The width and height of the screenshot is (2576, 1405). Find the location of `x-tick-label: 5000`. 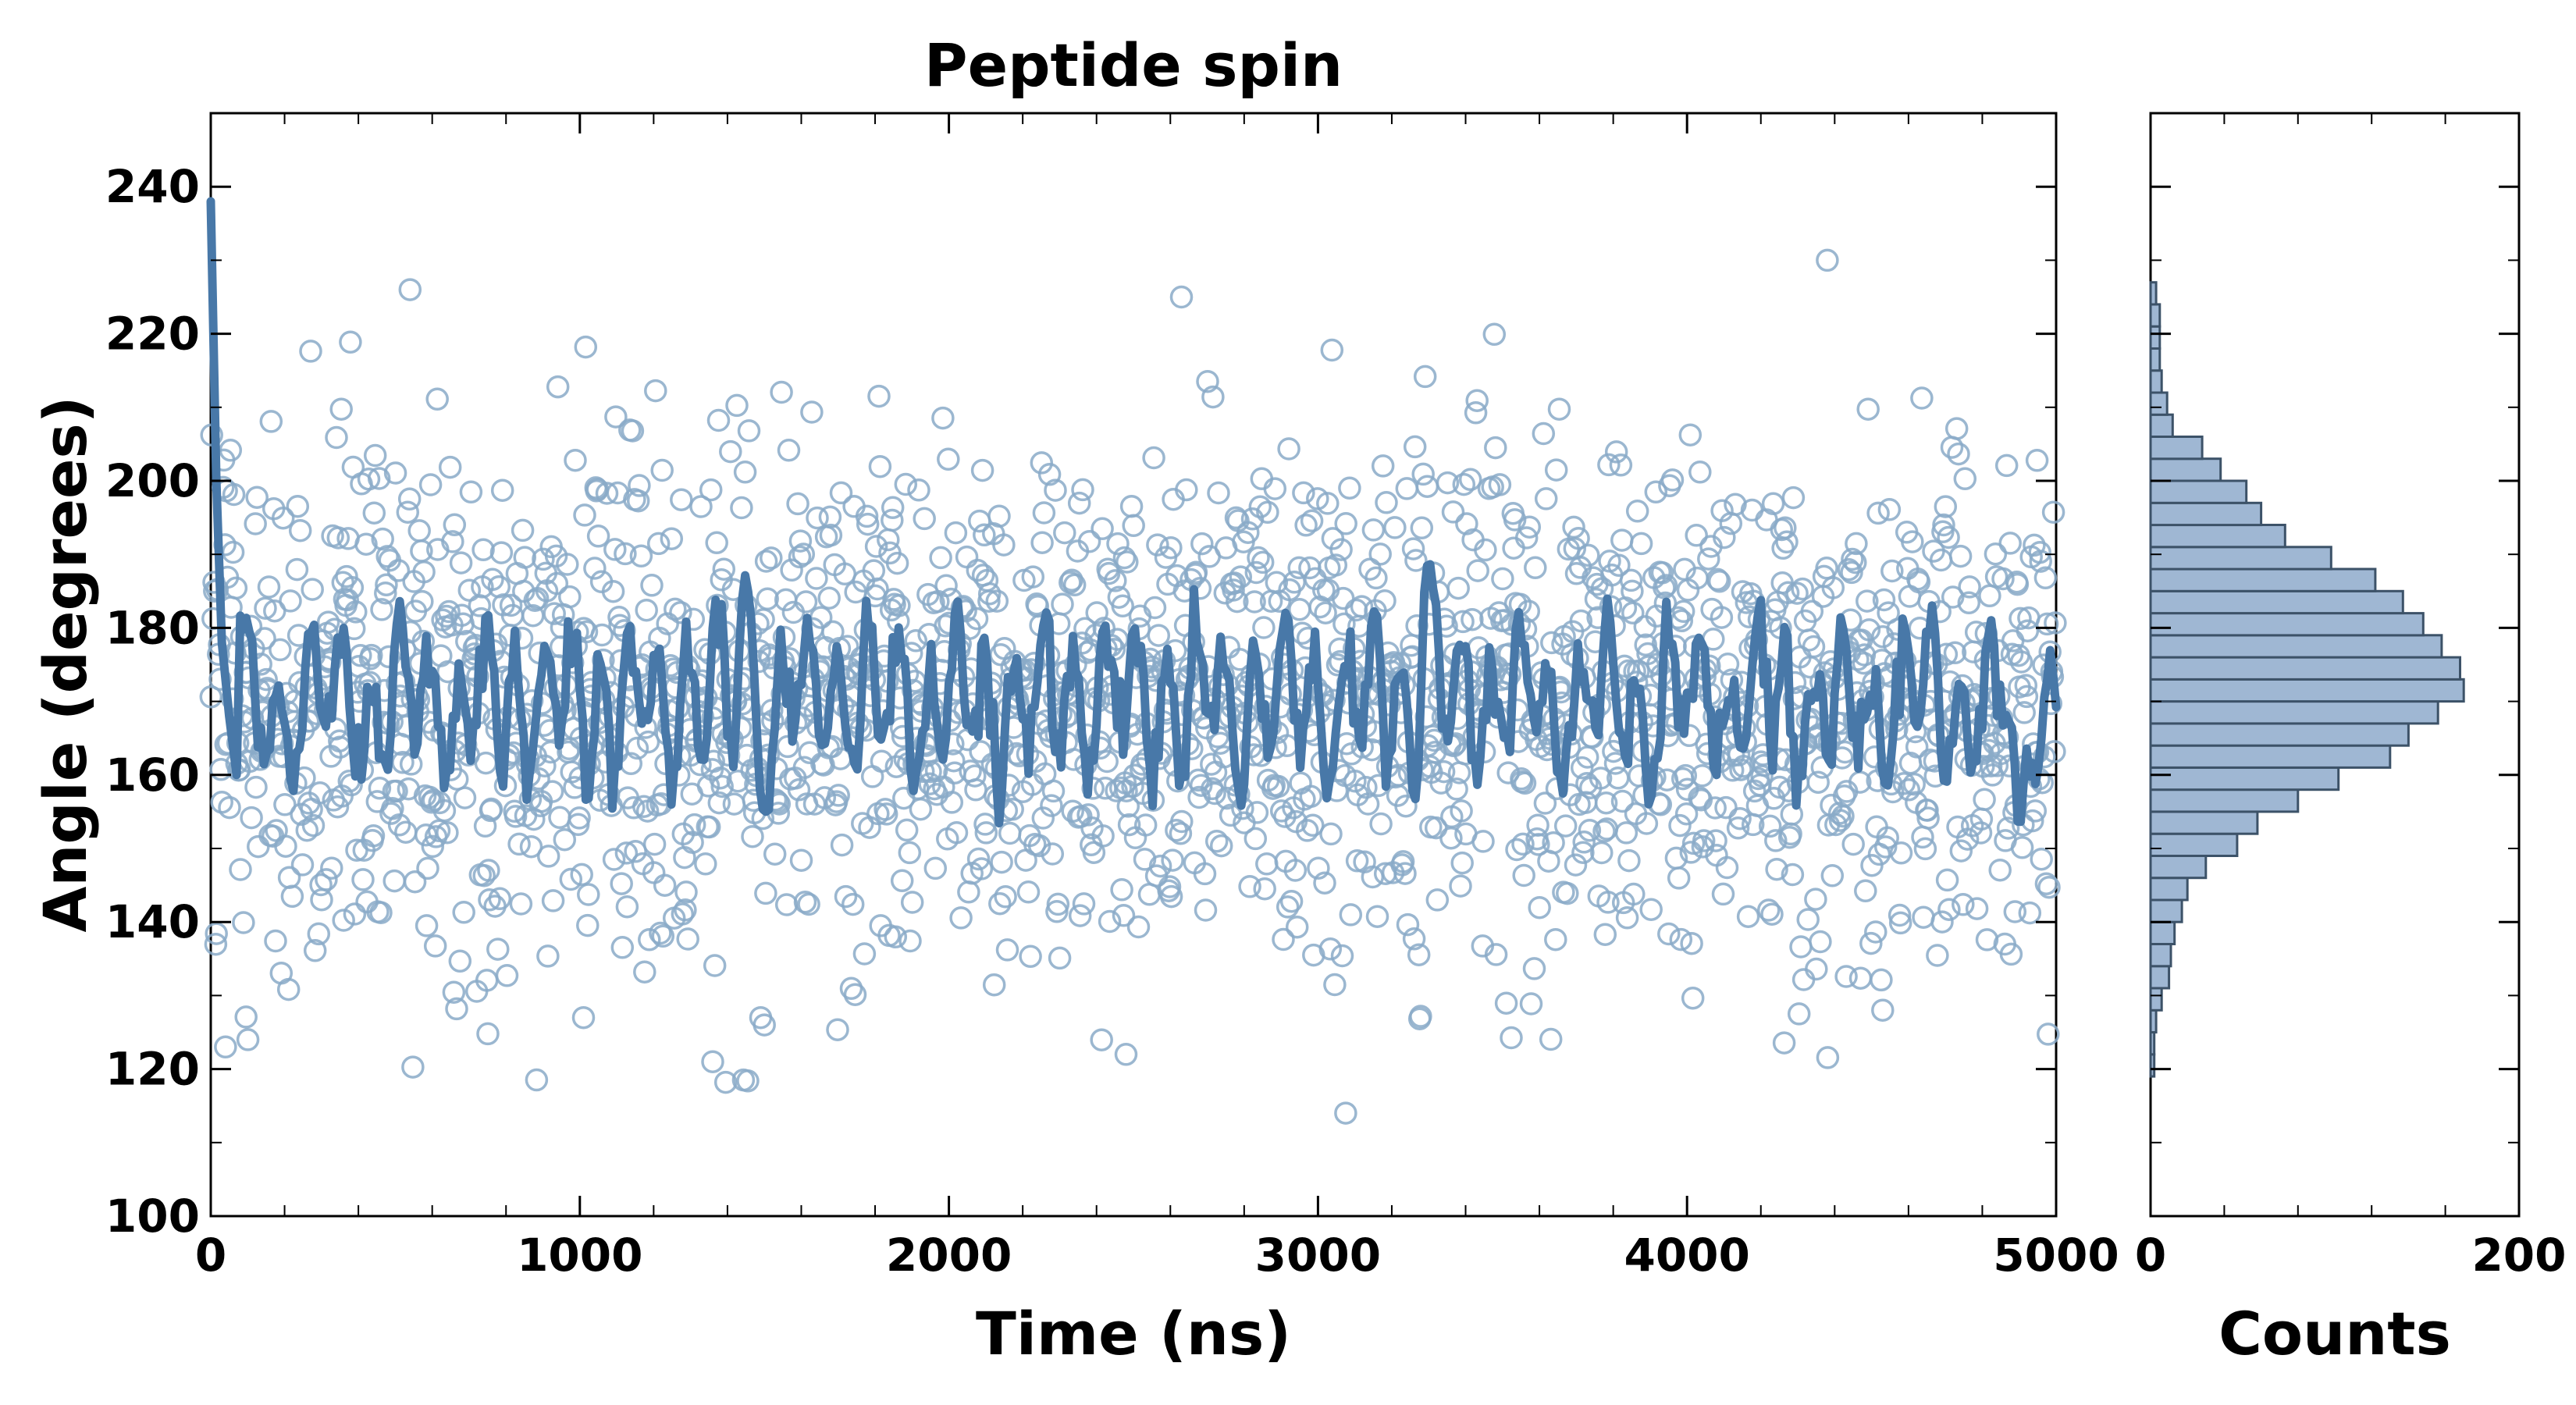

x-tick-label: 5000 is located at coordinates (2056, 1255).